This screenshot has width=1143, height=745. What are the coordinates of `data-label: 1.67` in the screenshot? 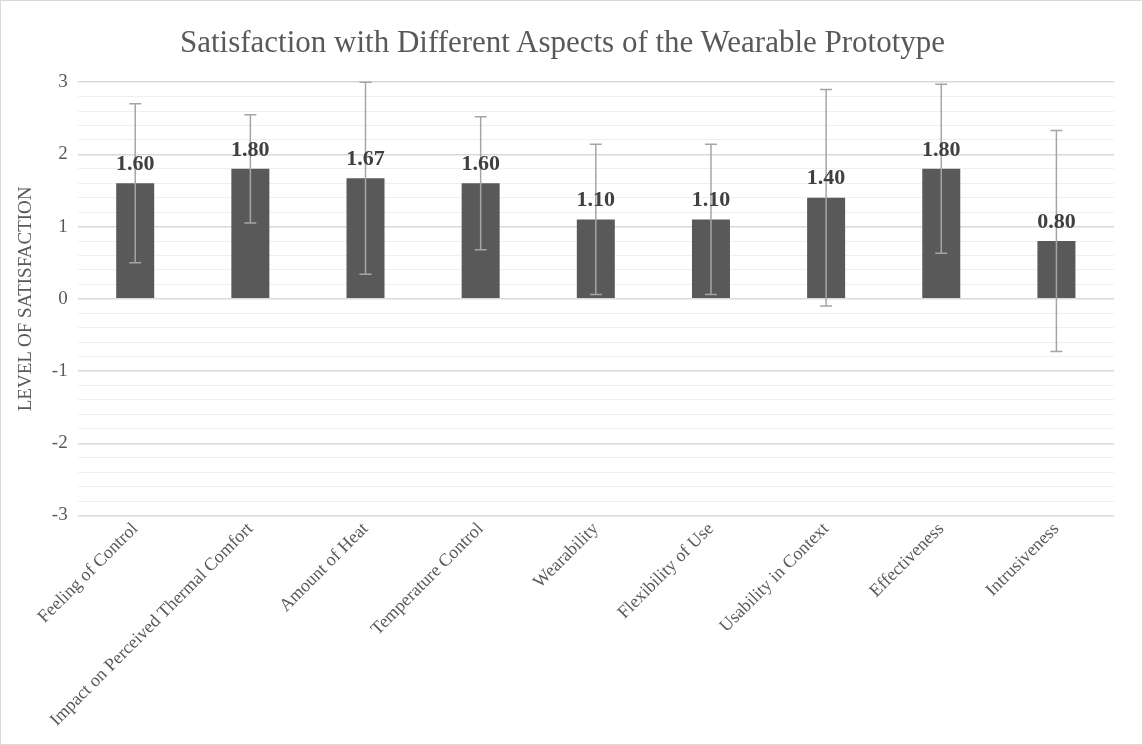 It's located at (365, 157).